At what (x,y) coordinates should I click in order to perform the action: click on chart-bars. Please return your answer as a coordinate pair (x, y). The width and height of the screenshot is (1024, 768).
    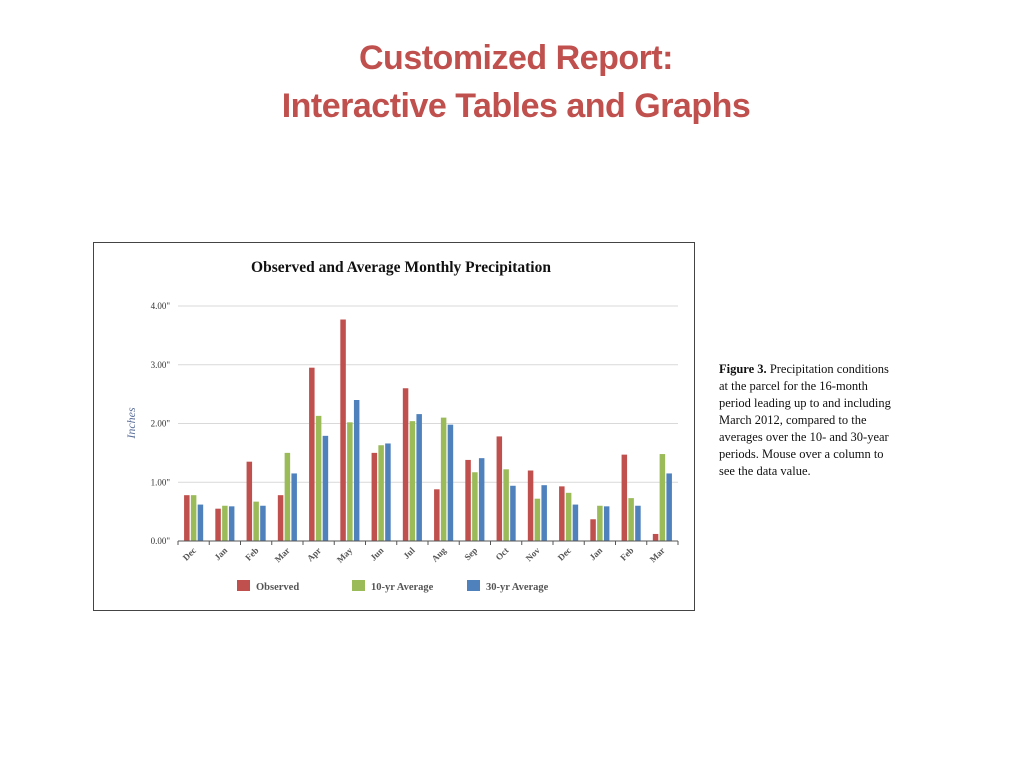
    Looking at the image, I should click on (428, 430).